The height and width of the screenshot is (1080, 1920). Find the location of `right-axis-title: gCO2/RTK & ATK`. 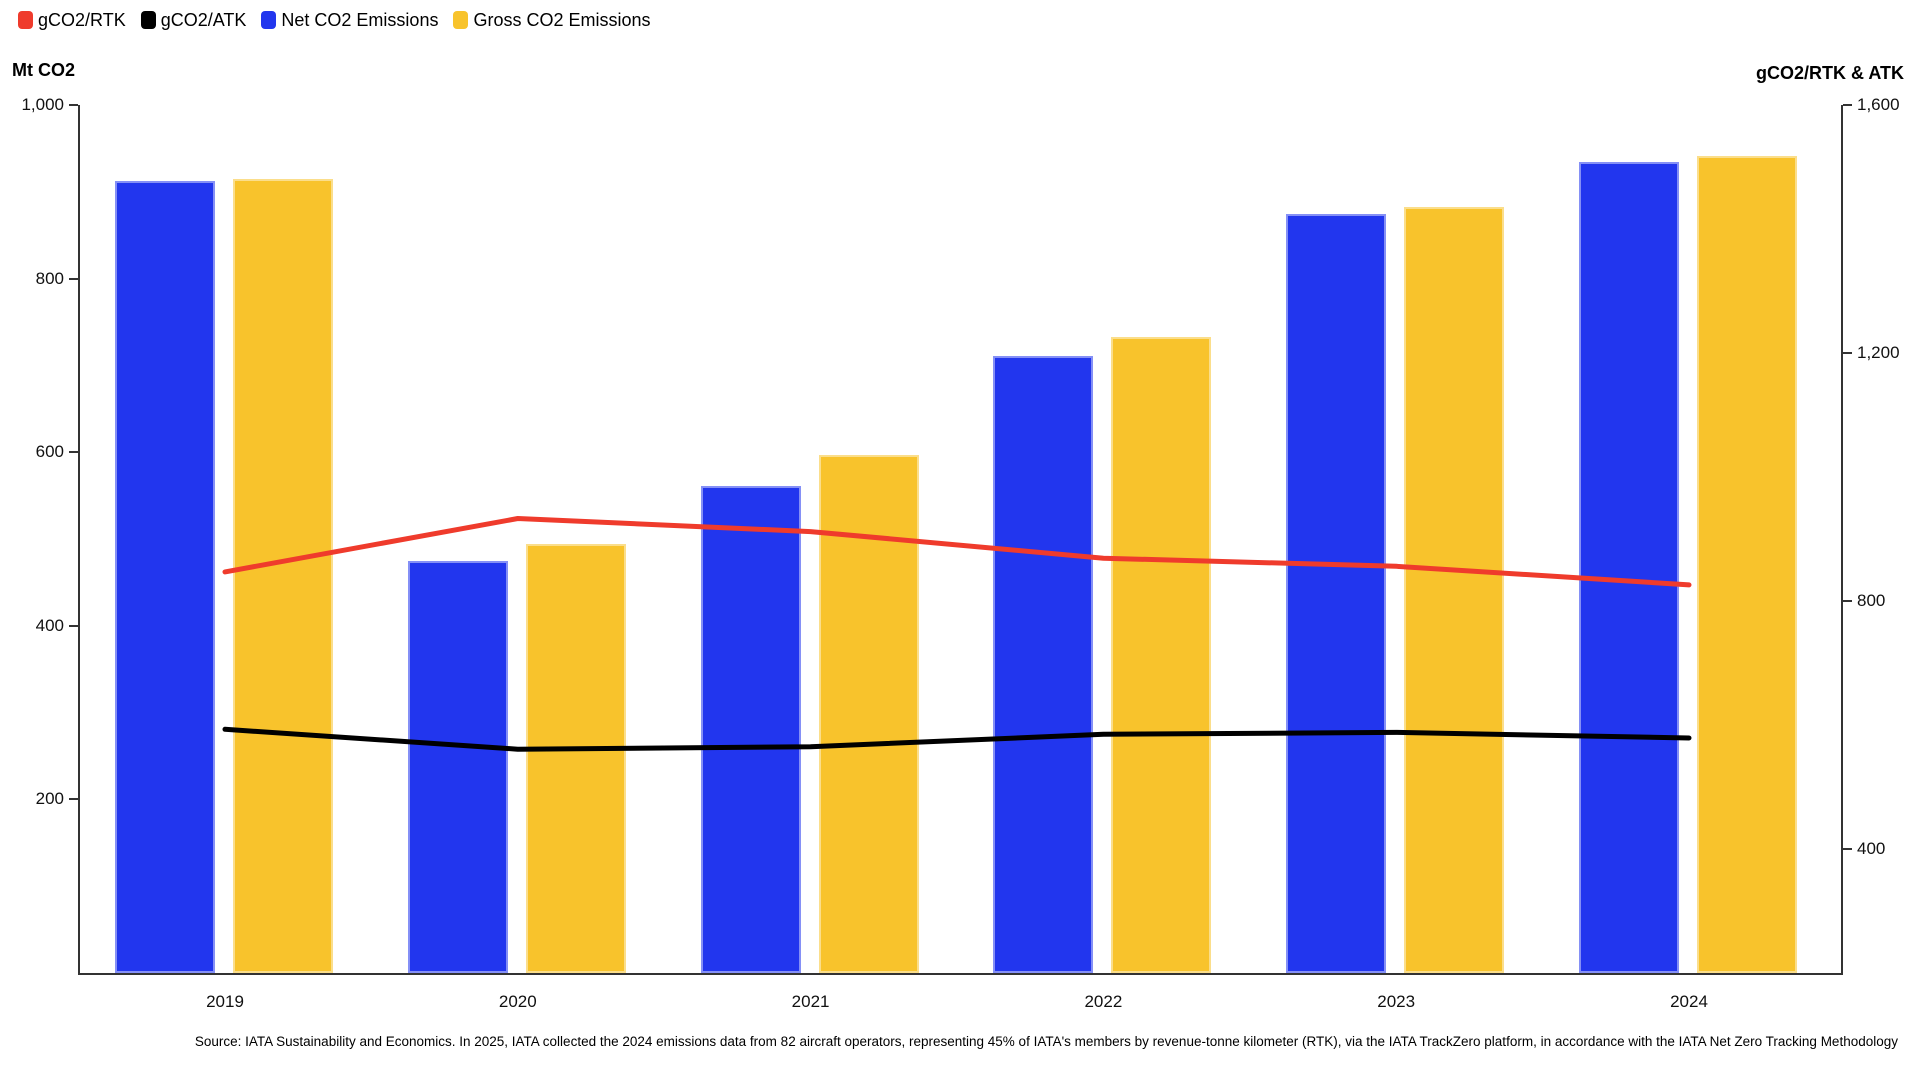

right-axis-title: gCO2/RTK & ATK is located at coordinates (1830, 73).